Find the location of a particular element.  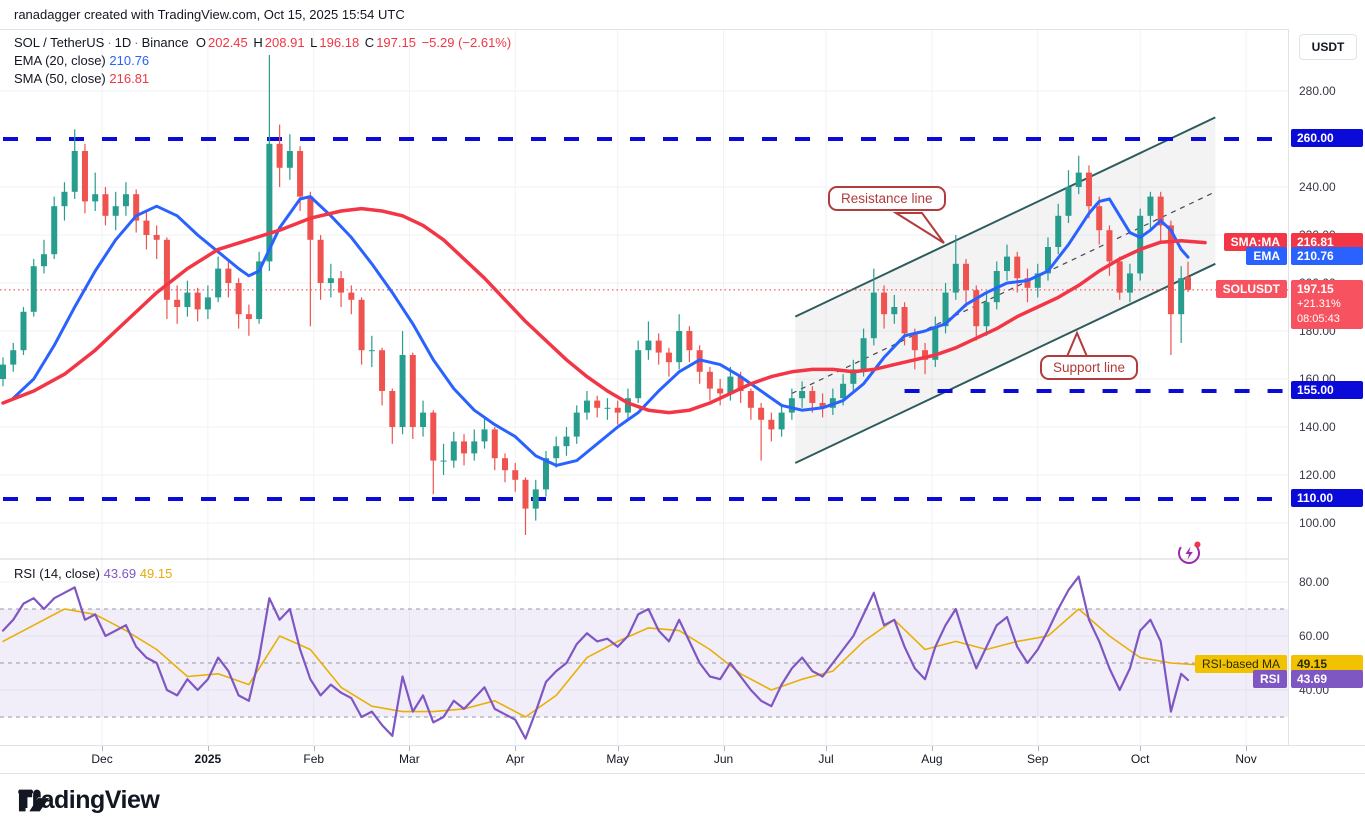

month-label: Oct is located at coordinates (1140, 759).